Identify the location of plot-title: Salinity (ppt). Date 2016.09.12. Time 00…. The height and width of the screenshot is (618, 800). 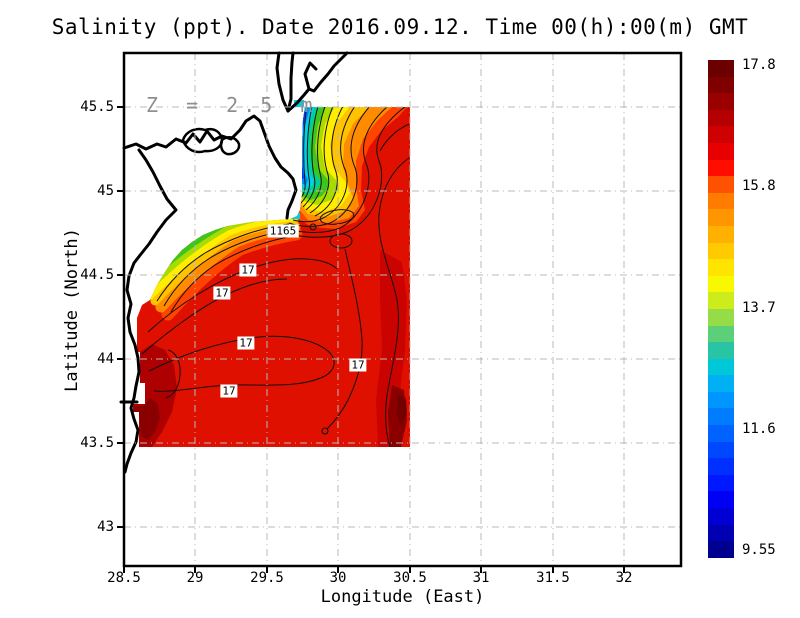
(400, 27).